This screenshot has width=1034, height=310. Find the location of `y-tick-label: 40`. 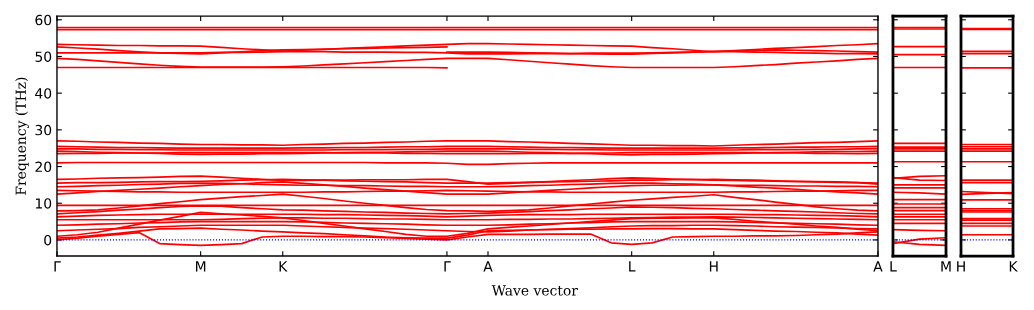

y-tick-label: 40 is located at coordinates (43, 93).